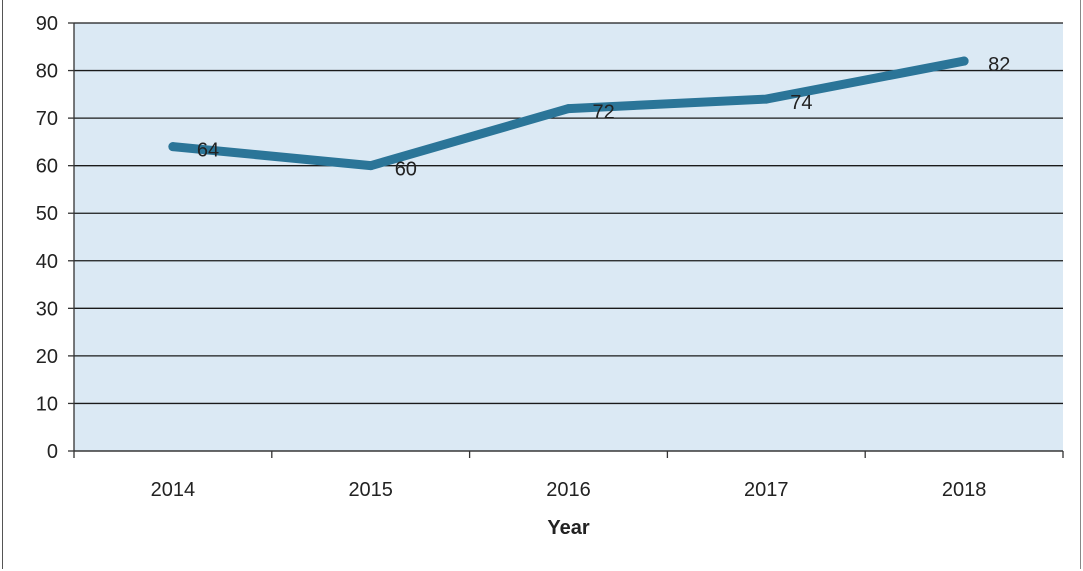  What do you see at coordinates (370, 490) in the screenshot?
I see `x-tick-label: 2015` at bounding box center [370, 490].